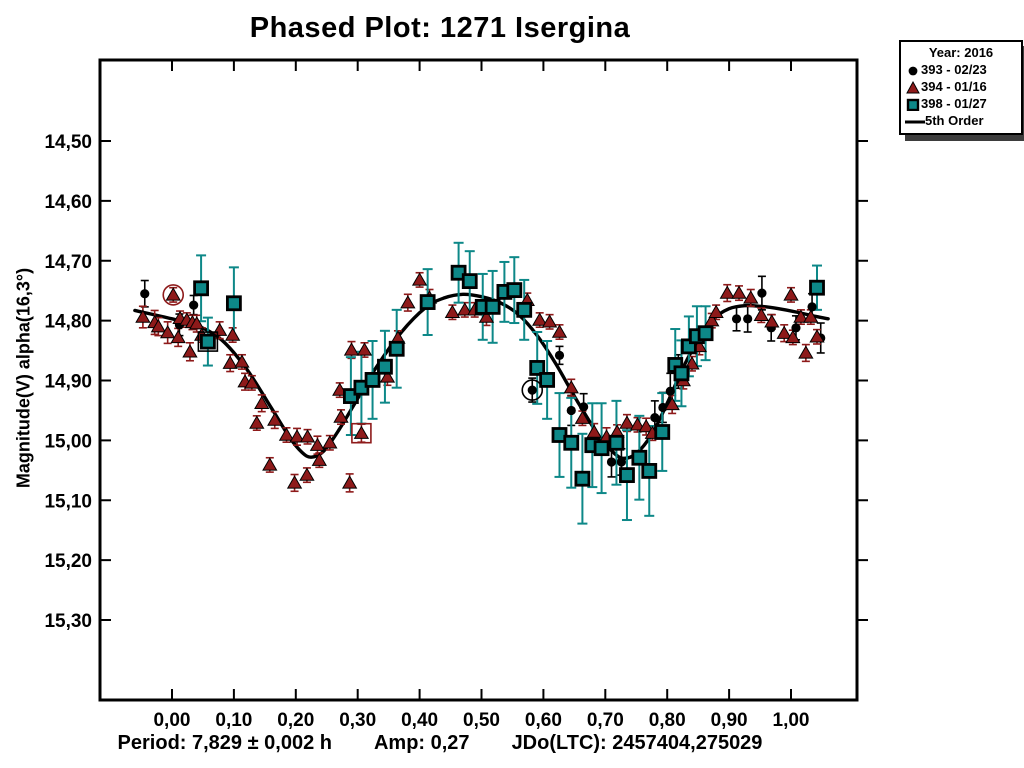 Image resolution: width=1024 pixels, height=768 pixels. What do you see at coordinates (791, 720) in the screenshot?
I see `x-tick-label: 1,00` at bounding box center [791, 720].